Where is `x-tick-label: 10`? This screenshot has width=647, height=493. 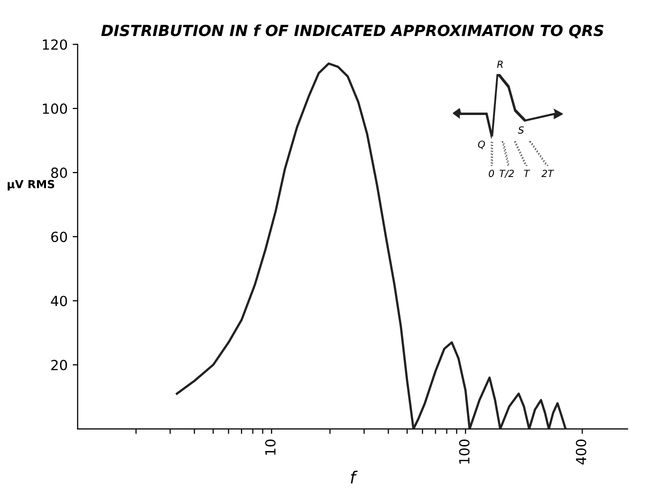
x-tick-label: 10 is located at coordinates (270, 447).